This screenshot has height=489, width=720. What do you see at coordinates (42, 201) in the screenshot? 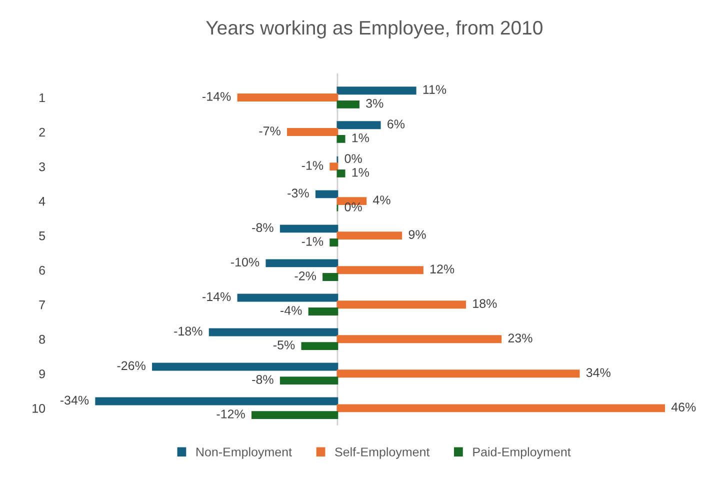
I see `y-tick-label: 4` at bounding box center [42, 201].